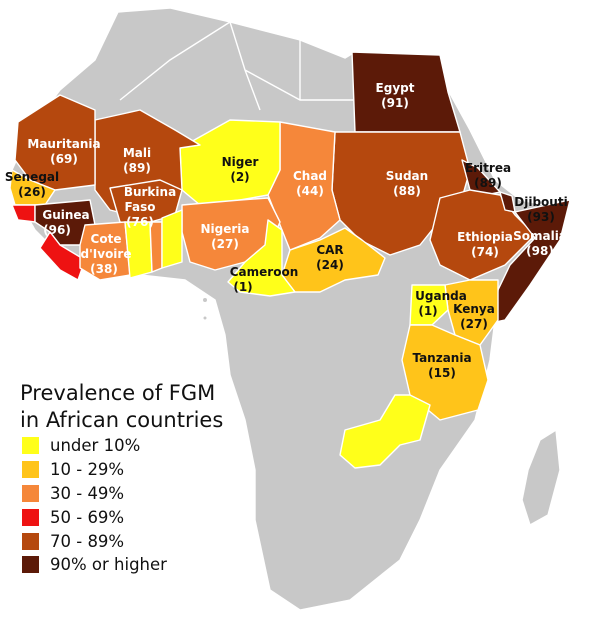 The image size is (590, 623). Describe the element at coordinates (106, 239) in the screenshot. I see `label-cote-divoire: Cote` at that location.